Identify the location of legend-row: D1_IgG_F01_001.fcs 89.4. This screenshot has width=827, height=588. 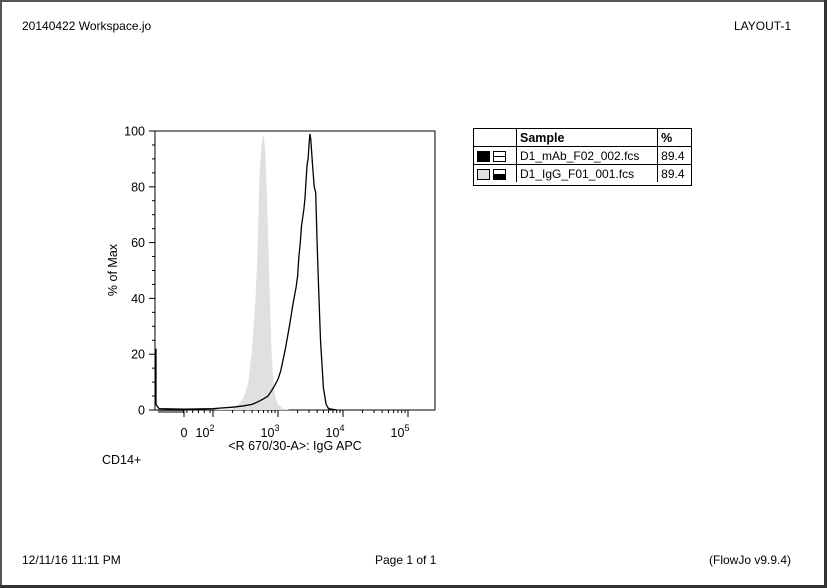
(582, 173).